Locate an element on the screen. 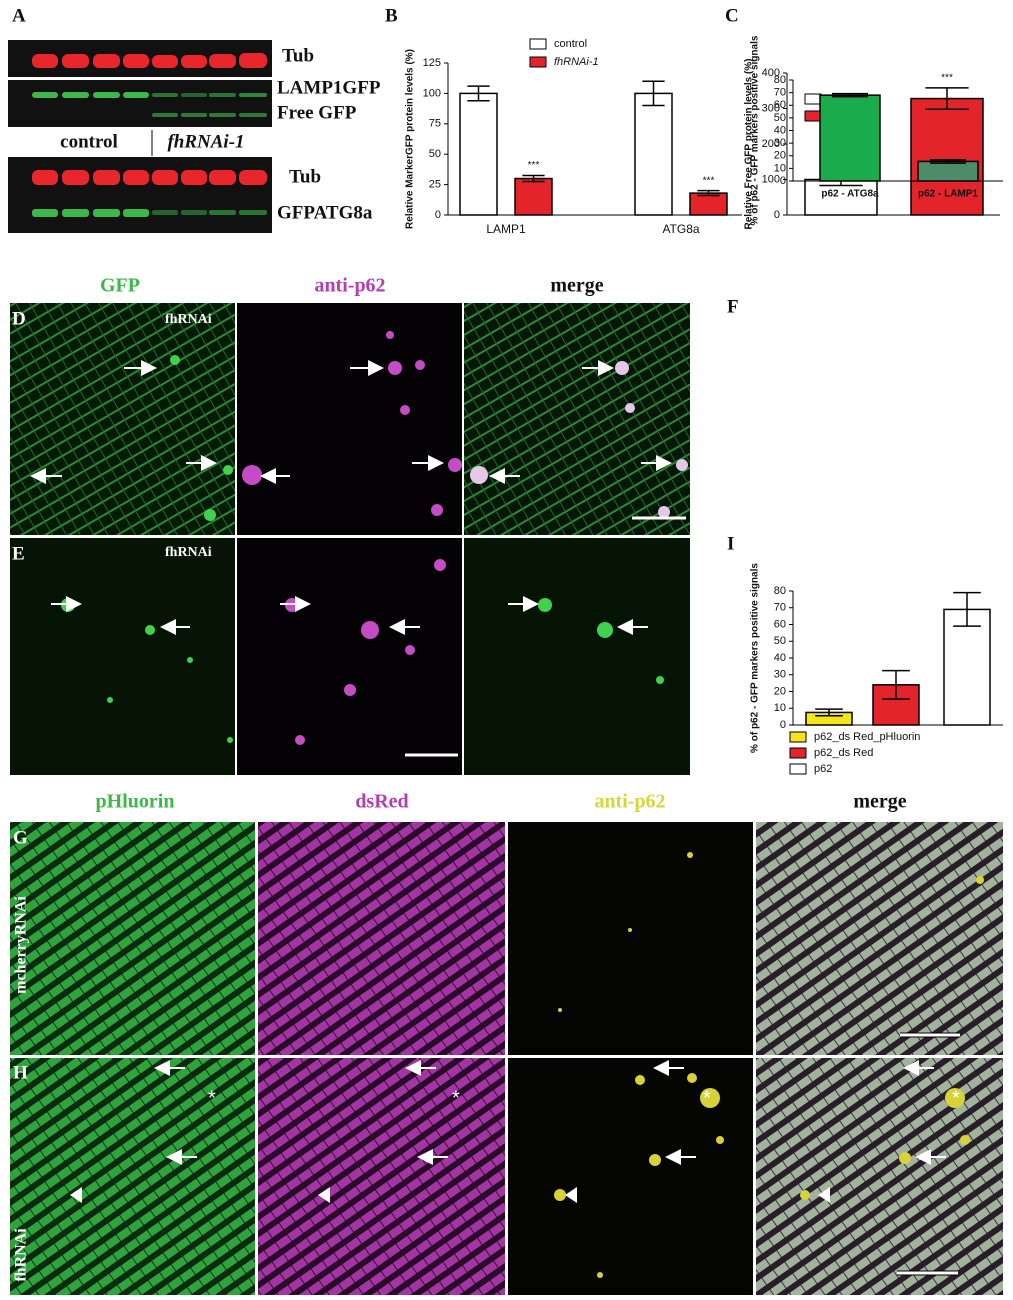  panel-label: F is located at coordinates (733, 306).